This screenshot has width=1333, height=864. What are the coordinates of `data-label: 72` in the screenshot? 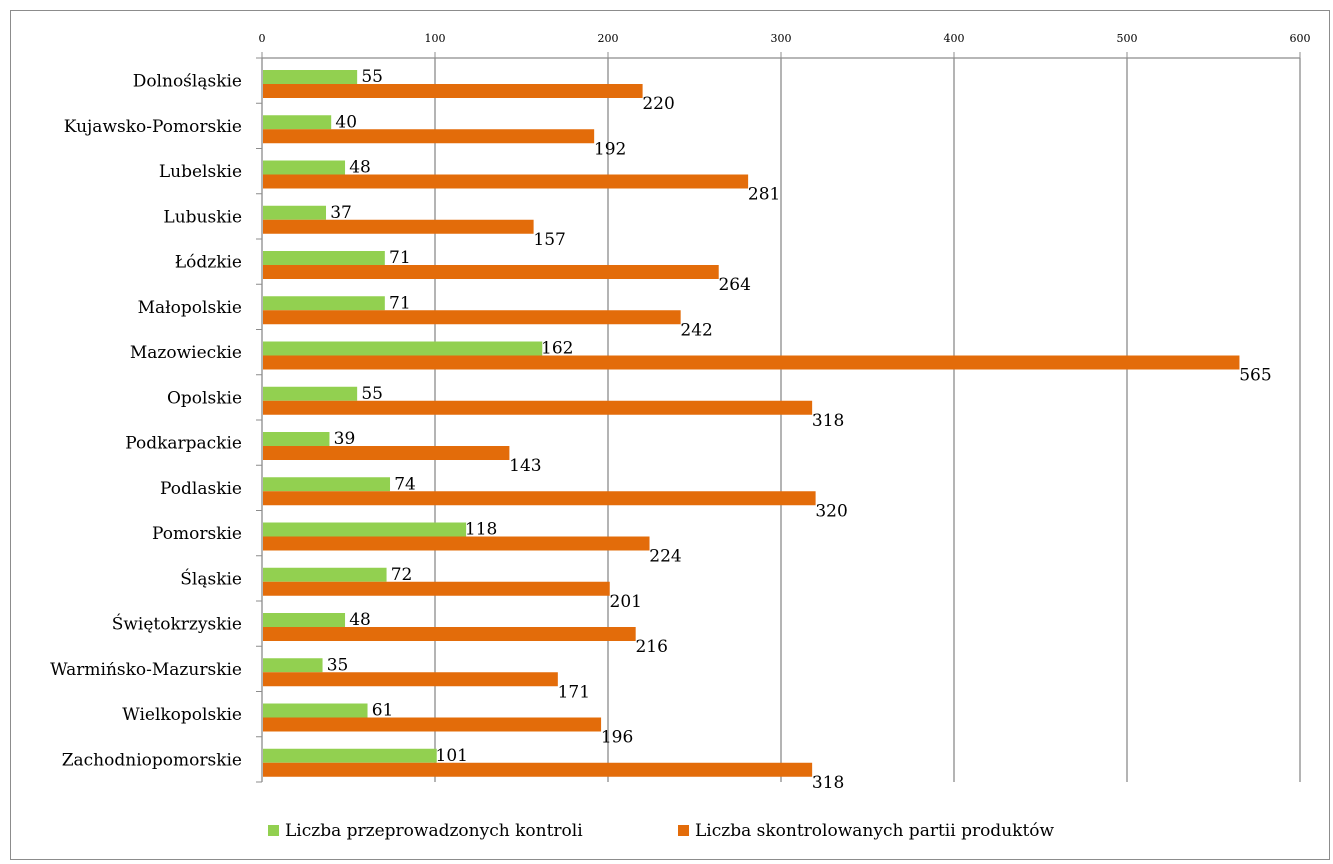 It's located at (402, 575).